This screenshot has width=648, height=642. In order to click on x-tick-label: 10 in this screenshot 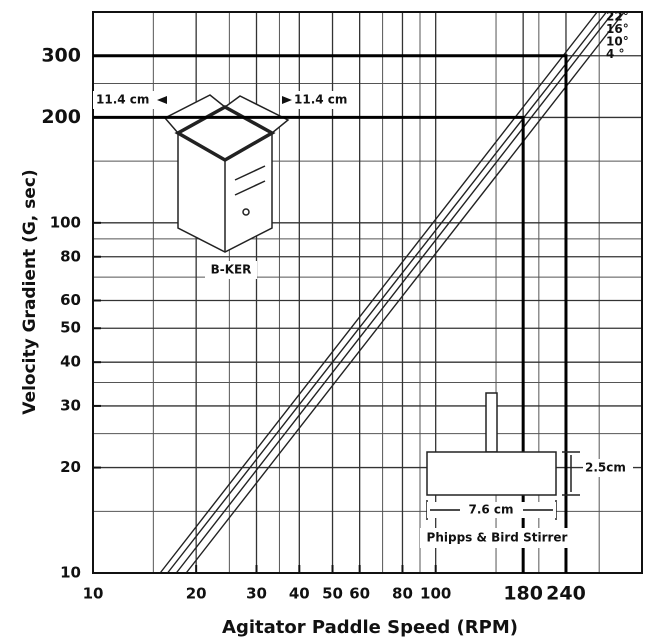, I will do `click(93, 594)`.